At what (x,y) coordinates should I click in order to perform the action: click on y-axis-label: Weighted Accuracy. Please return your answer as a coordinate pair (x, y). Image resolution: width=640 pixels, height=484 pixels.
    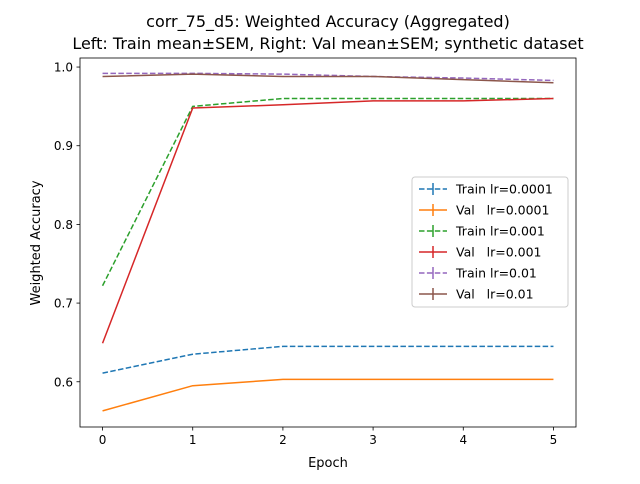
    Looking at the image, I should click on (36, 242).